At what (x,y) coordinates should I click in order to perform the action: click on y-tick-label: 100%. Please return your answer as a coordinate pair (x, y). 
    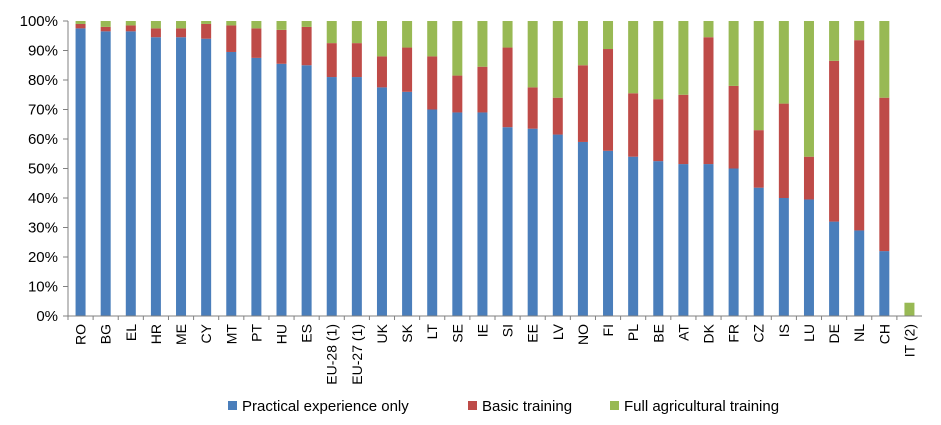
    Looking at the image, I should click on (39, 21).